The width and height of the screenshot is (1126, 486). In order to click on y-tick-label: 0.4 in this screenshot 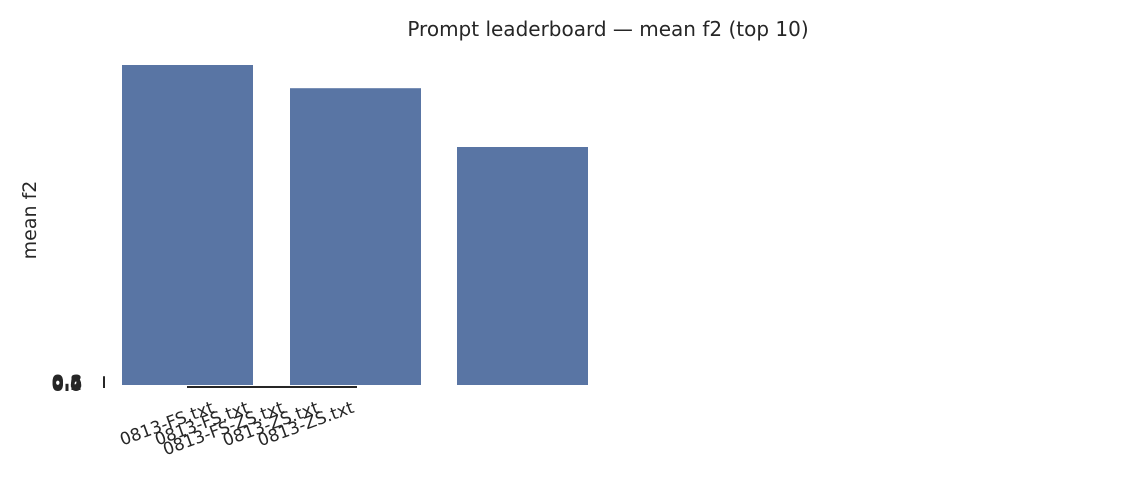, I will do `click(67, 384)`.